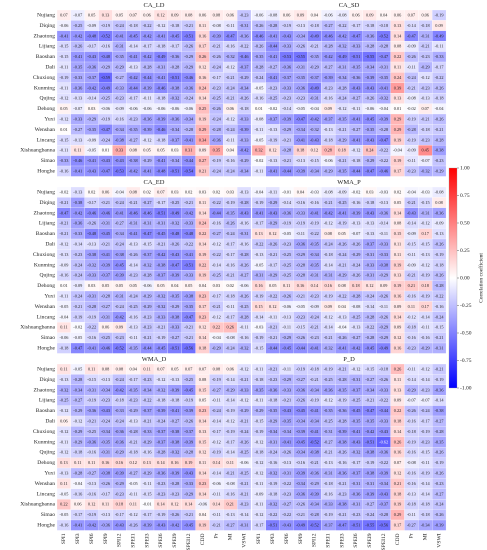 Image resolution: width=487 pixels, height=550 pixels. I want to click on cell-value: 0.16, so click(120, 462).